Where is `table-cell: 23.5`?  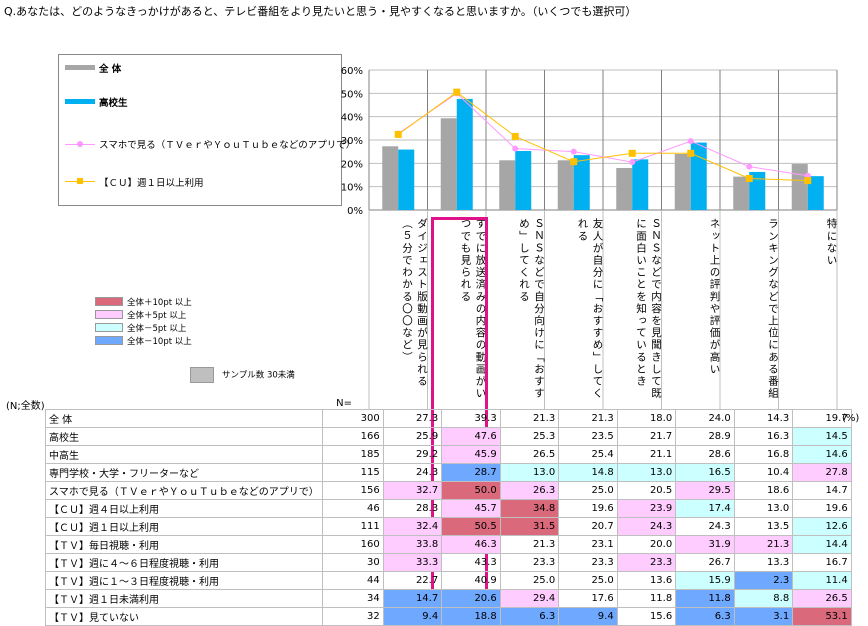 table-cell: 23.5 is located at coordinates (588, 436).